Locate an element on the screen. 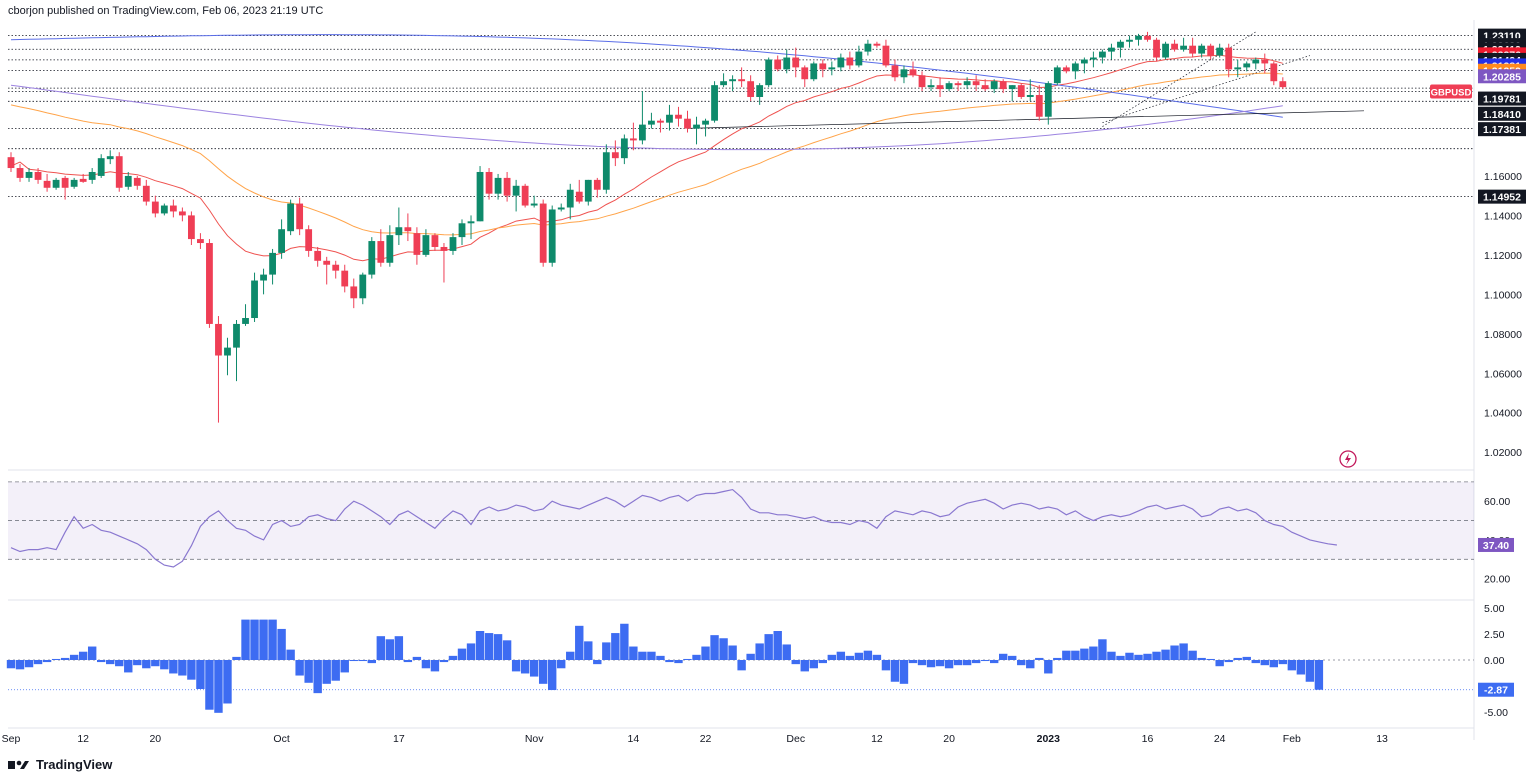  time-tick-label: 20 is located at coordinates (155, 739).